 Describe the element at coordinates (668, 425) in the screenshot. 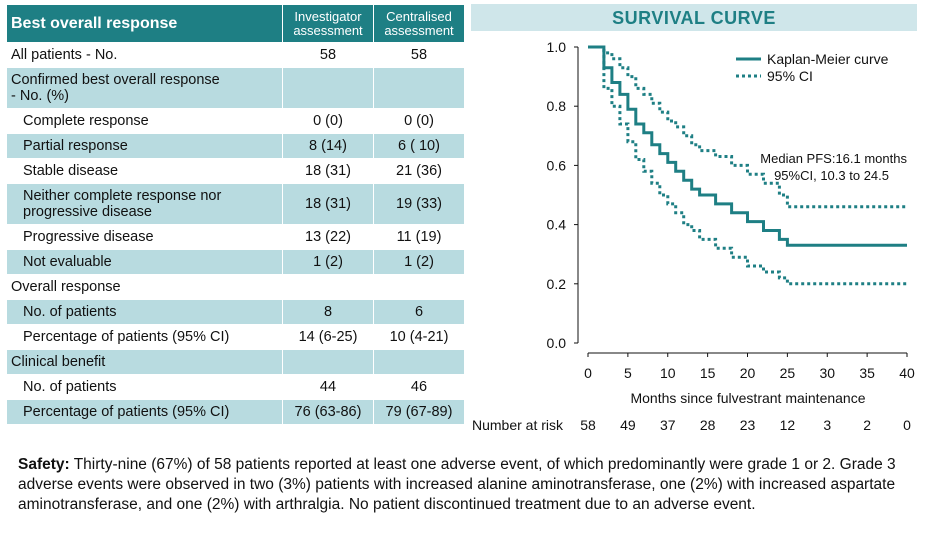

I see `risk-count: 37` at that location.